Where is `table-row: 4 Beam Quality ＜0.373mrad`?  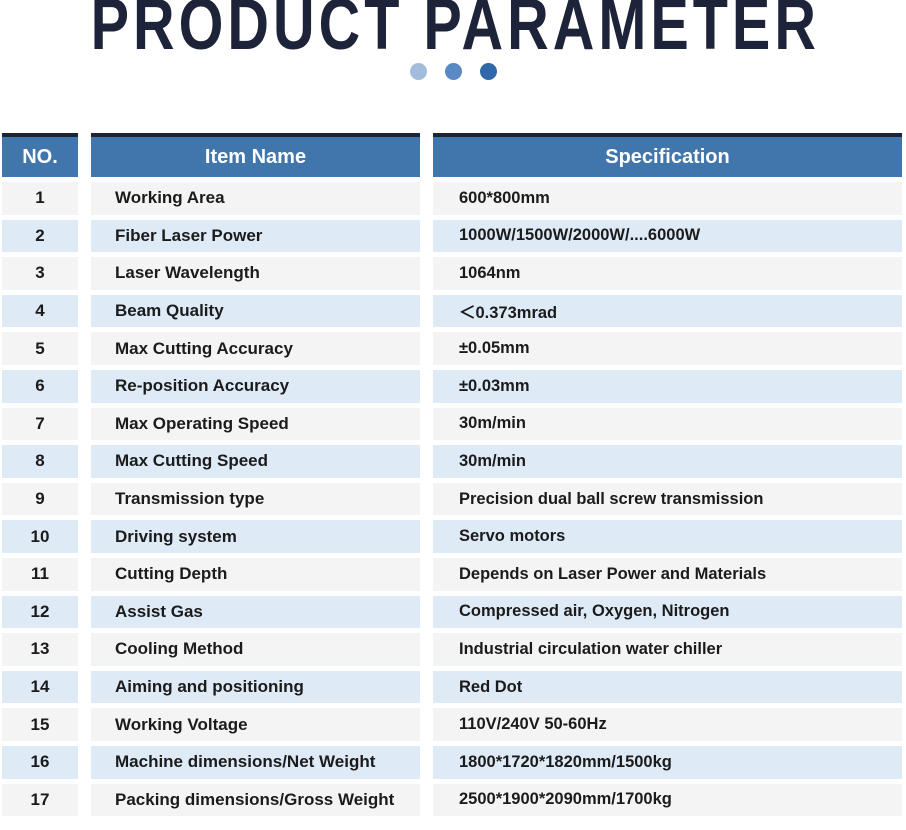
table-row: 4 Beam Quality ＜0.373mrad is located at coordinates (452, 311).